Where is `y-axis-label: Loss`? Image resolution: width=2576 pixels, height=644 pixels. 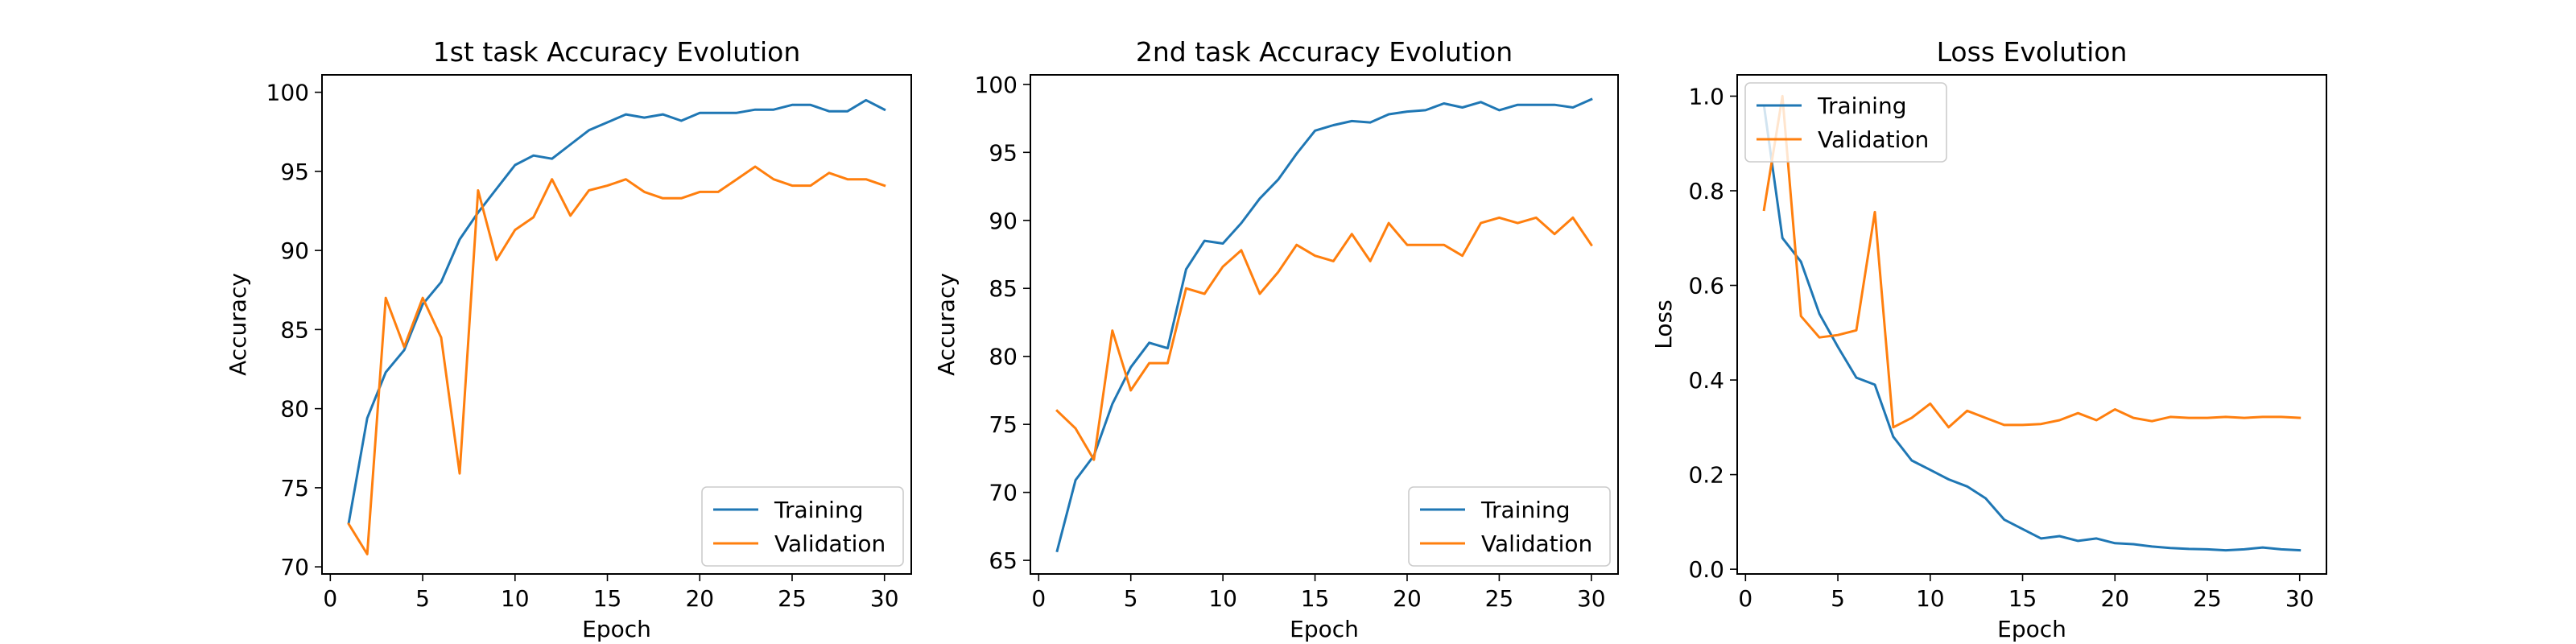 y-axis-label: Loss is located at coordinates (1663, 324).